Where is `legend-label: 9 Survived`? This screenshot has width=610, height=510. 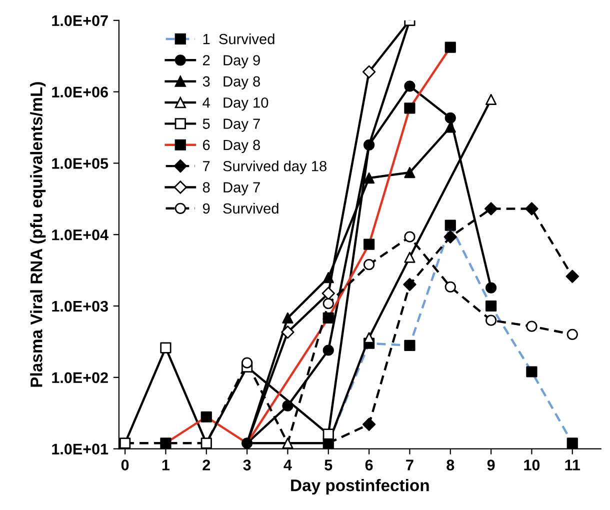
legend-label: 9 Survived is located at coordinates (240, 208).